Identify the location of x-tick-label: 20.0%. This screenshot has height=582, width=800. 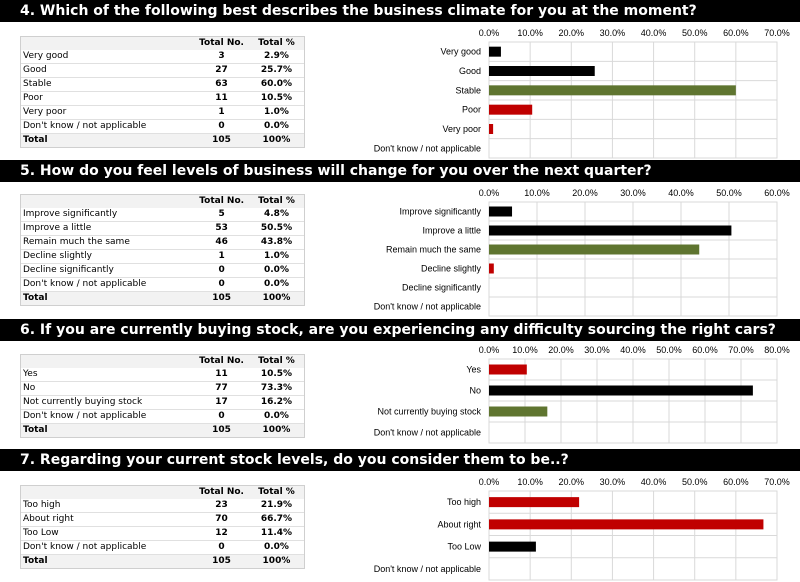
(572, 33).